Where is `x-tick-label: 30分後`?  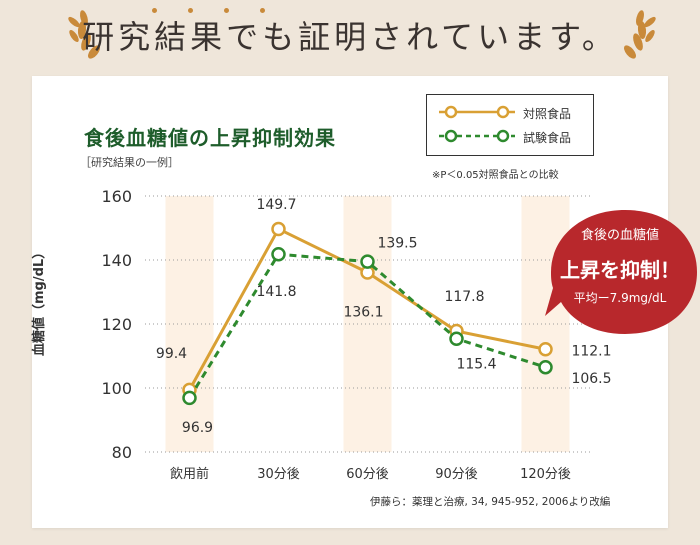
x-tick-label: 30分後 is located at coordinates (278, 474).